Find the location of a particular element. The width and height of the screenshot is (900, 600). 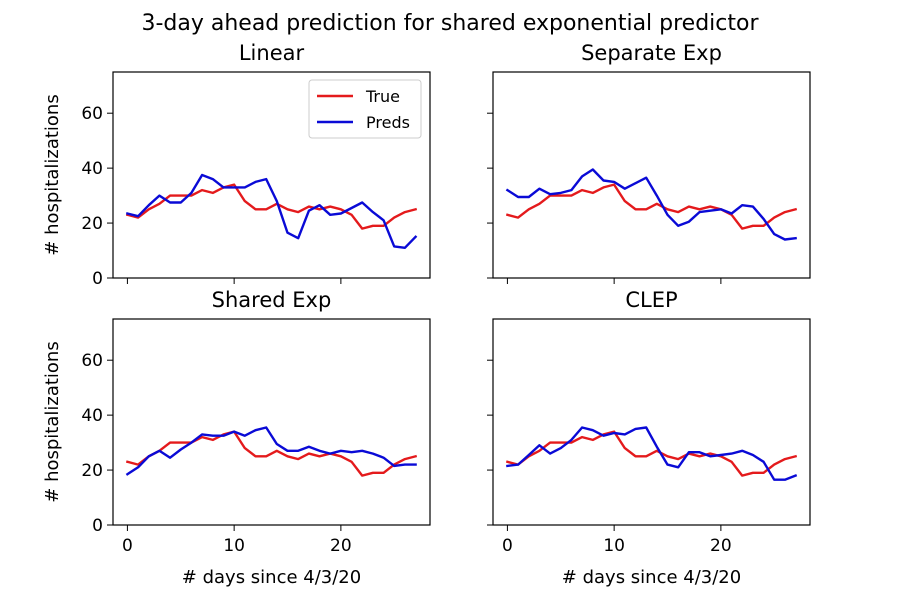

panel-title: Separate Exp is located at coordinates (651, 53).